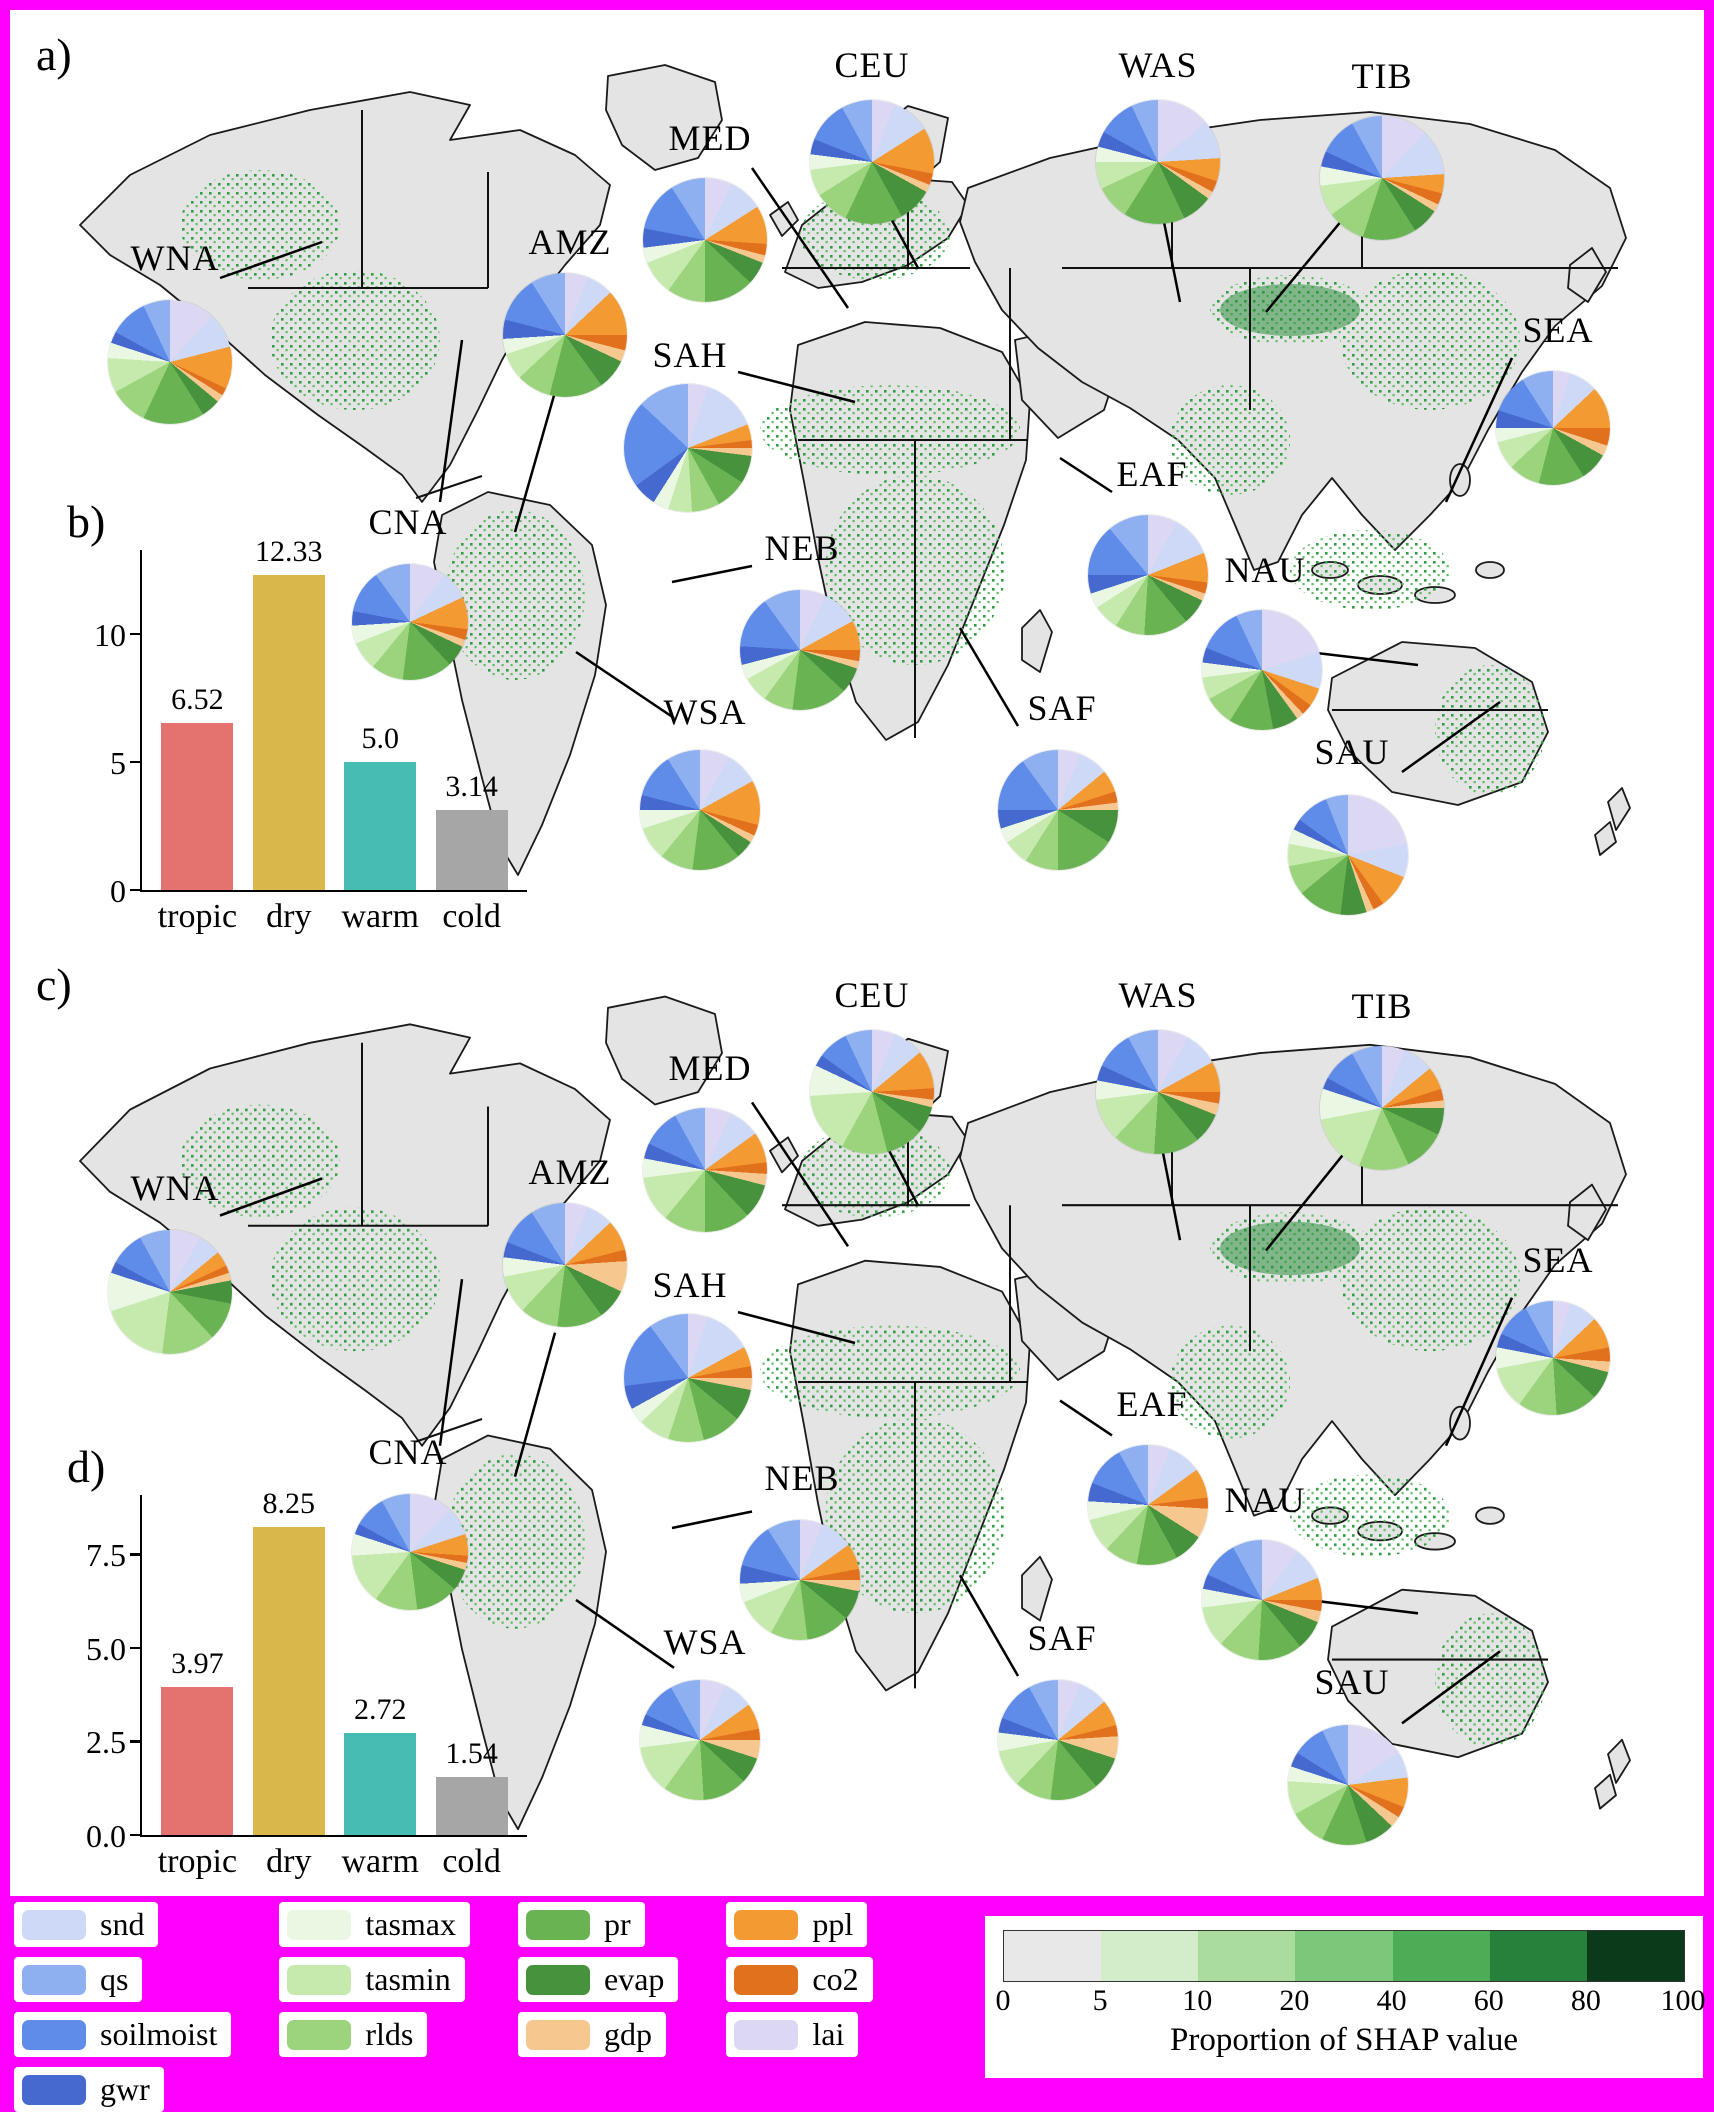  What do you see at coordinates (471, 1786) in the screenshot?
I see `bar-cold: 1.54` at bounding box center [471, 1786].